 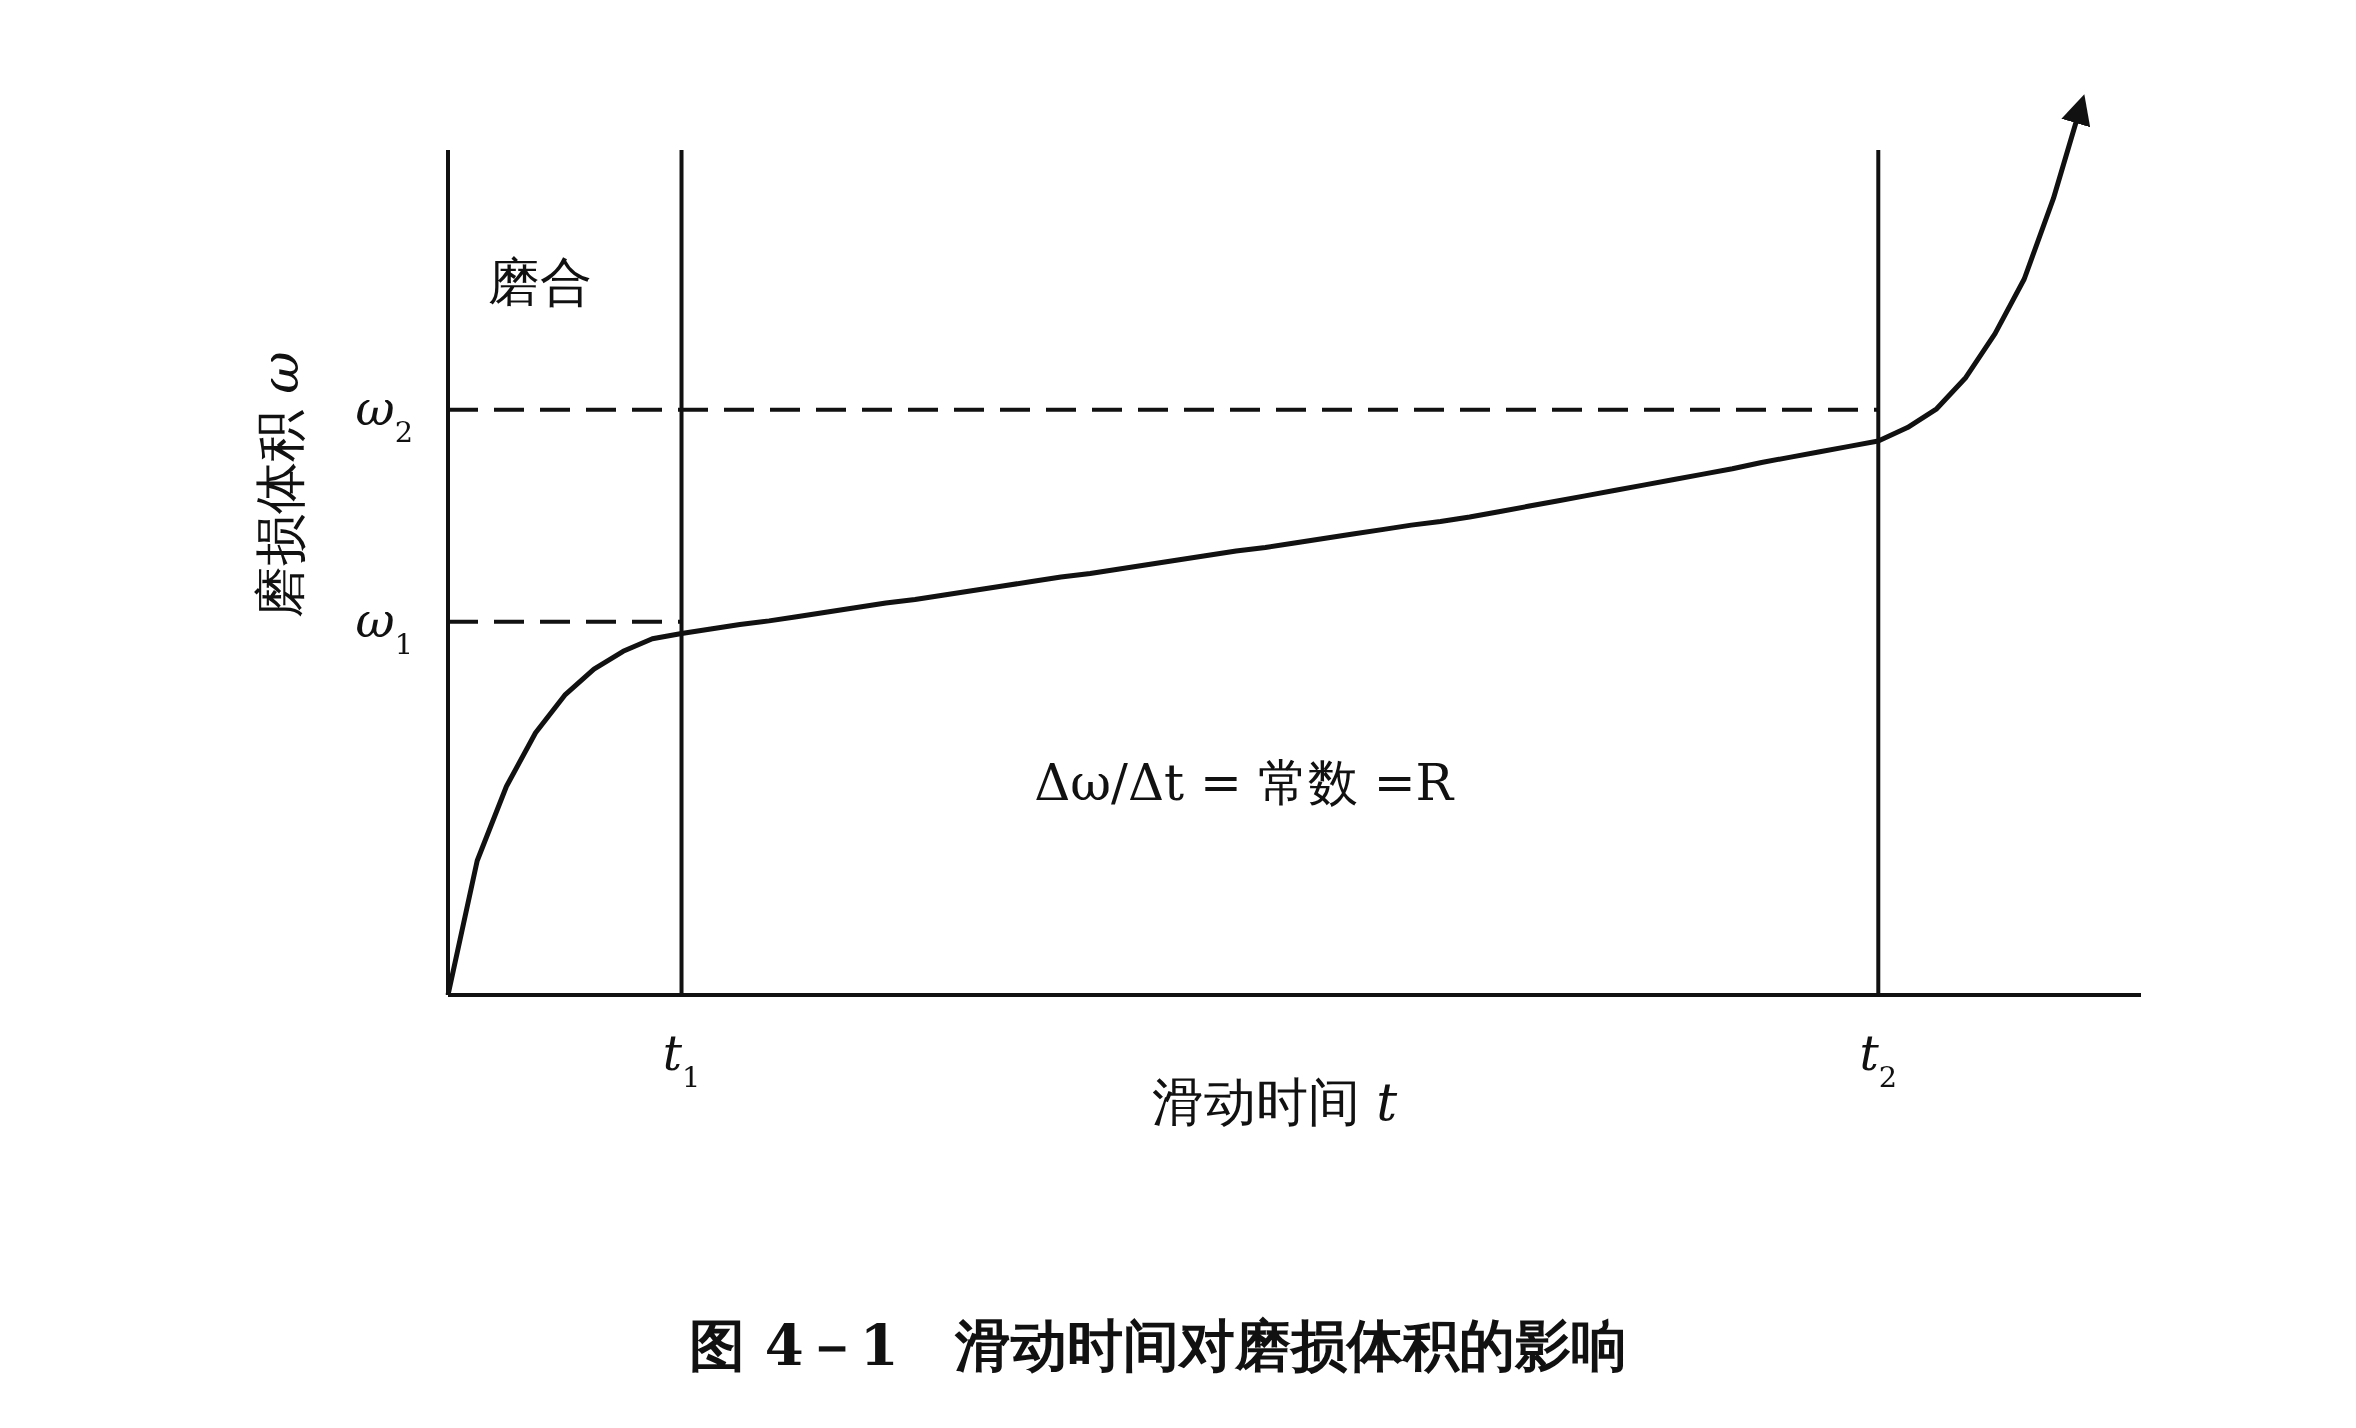 I want to click on x-tick-label: t$_{2}$, so click(x=1878, y=1059).